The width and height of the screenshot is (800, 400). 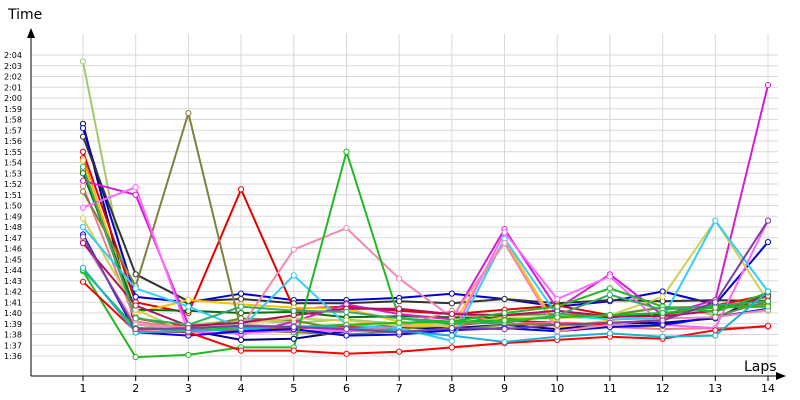 I want to click on y-tick-label: 1:58, so click(x=13, y=120).